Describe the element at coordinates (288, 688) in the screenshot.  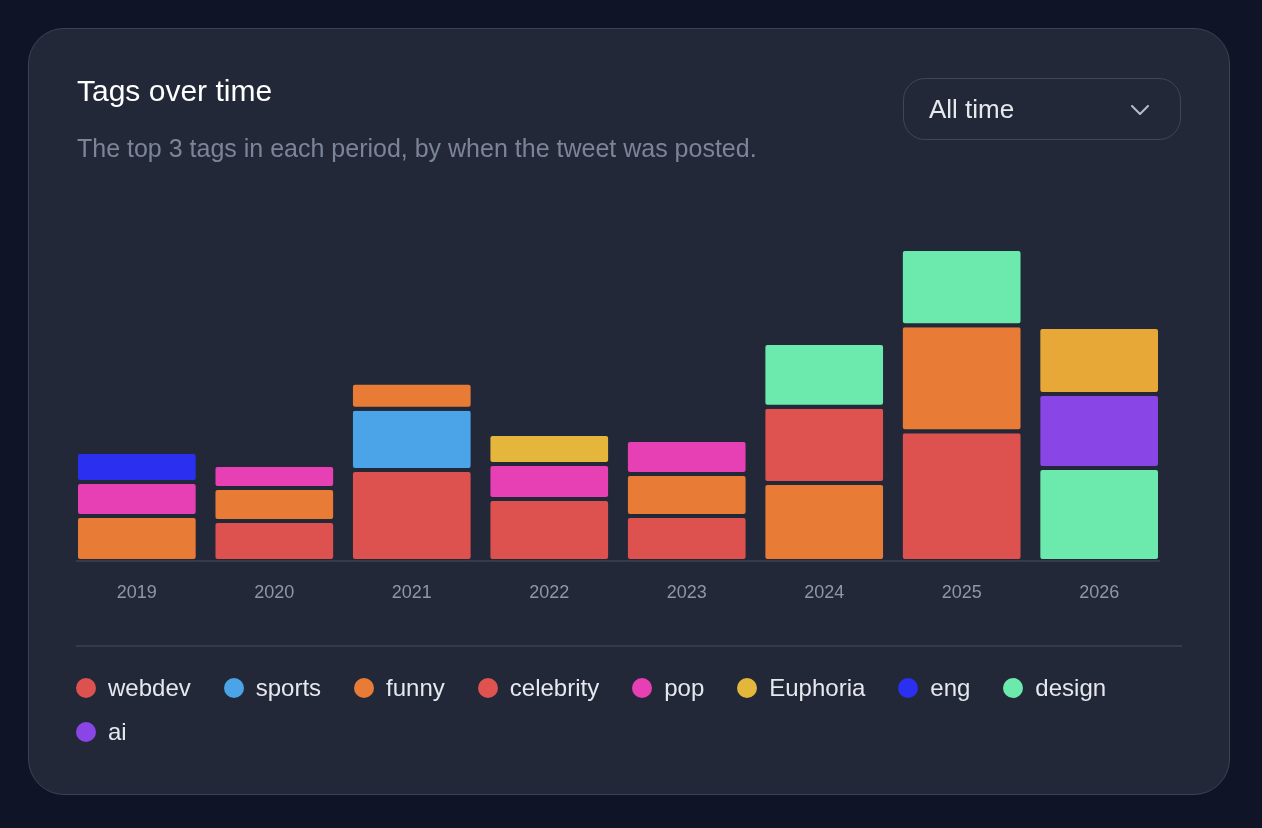
I see `legend-label: sports` at that location.